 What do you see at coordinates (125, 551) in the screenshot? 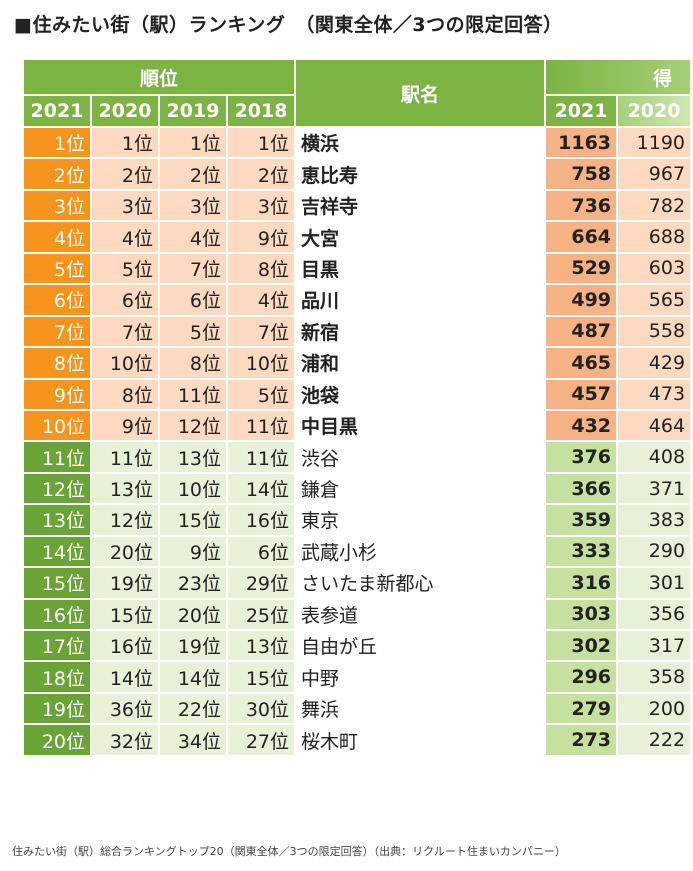
I see `rank-2020-cell: 20位` at bounding box center [125, 551].